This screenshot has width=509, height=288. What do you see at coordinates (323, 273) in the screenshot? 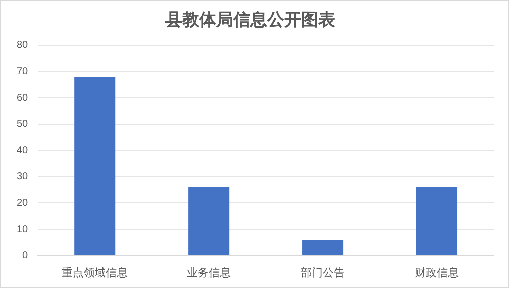
I see `x-tick-label: 部门公告` at bounding box center [323, 273].